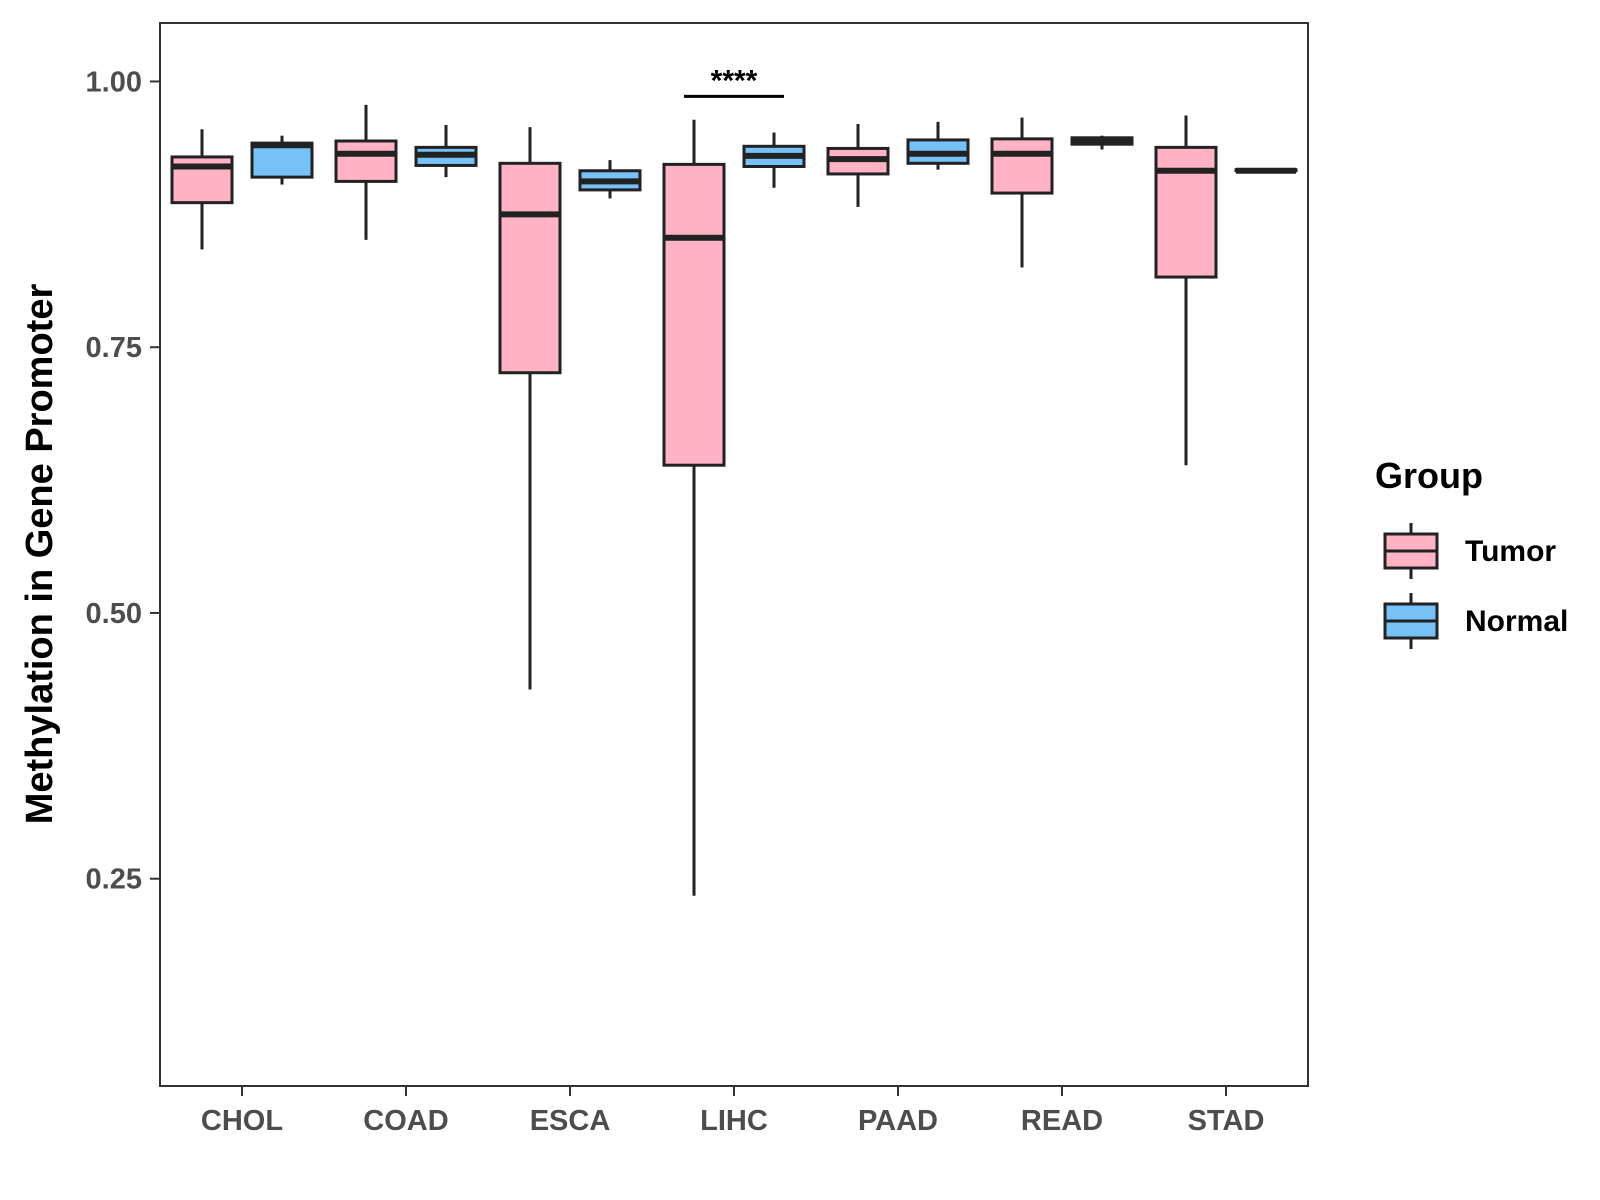 This screenshot has width=1600, height=1200. Describe the element at coordinates (1186, 290) in the screenshot. I see `box-tumor-stad` at that location.